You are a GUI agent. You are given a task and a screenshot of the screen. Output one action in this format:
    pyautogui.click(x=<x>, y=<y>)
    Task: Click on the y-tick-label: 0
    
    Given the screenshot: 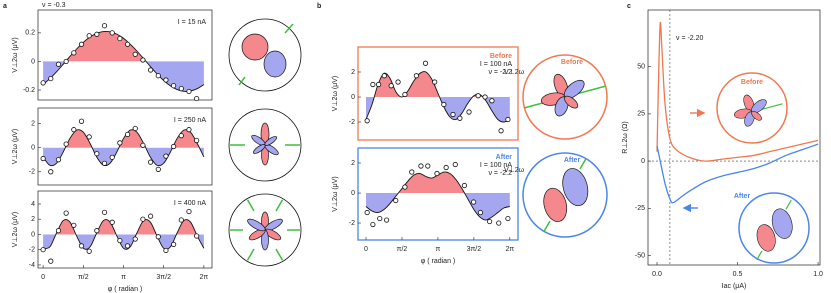 What is the action you would take?
    pyautogui.click(x=353, y=193)
    